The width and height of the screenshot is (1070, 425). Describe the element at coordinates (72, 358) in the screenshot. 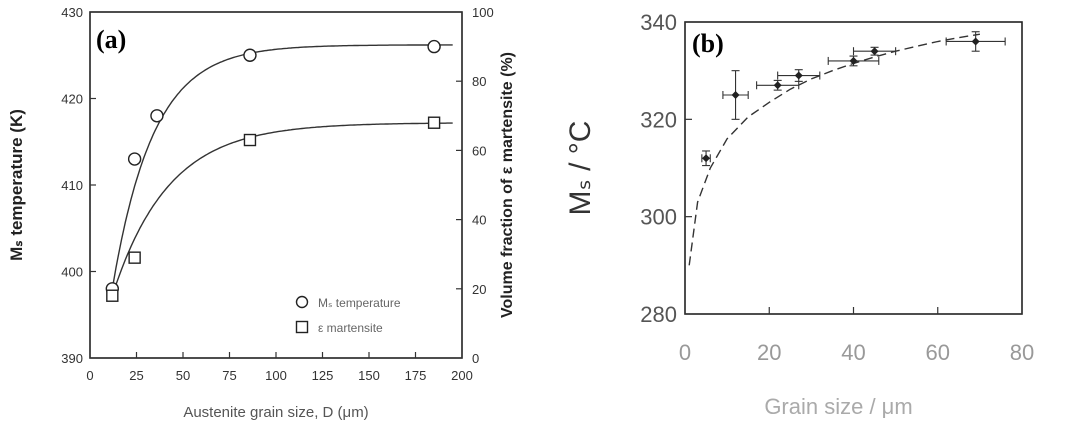

I see `y-tick-label-a: 390` at that location.